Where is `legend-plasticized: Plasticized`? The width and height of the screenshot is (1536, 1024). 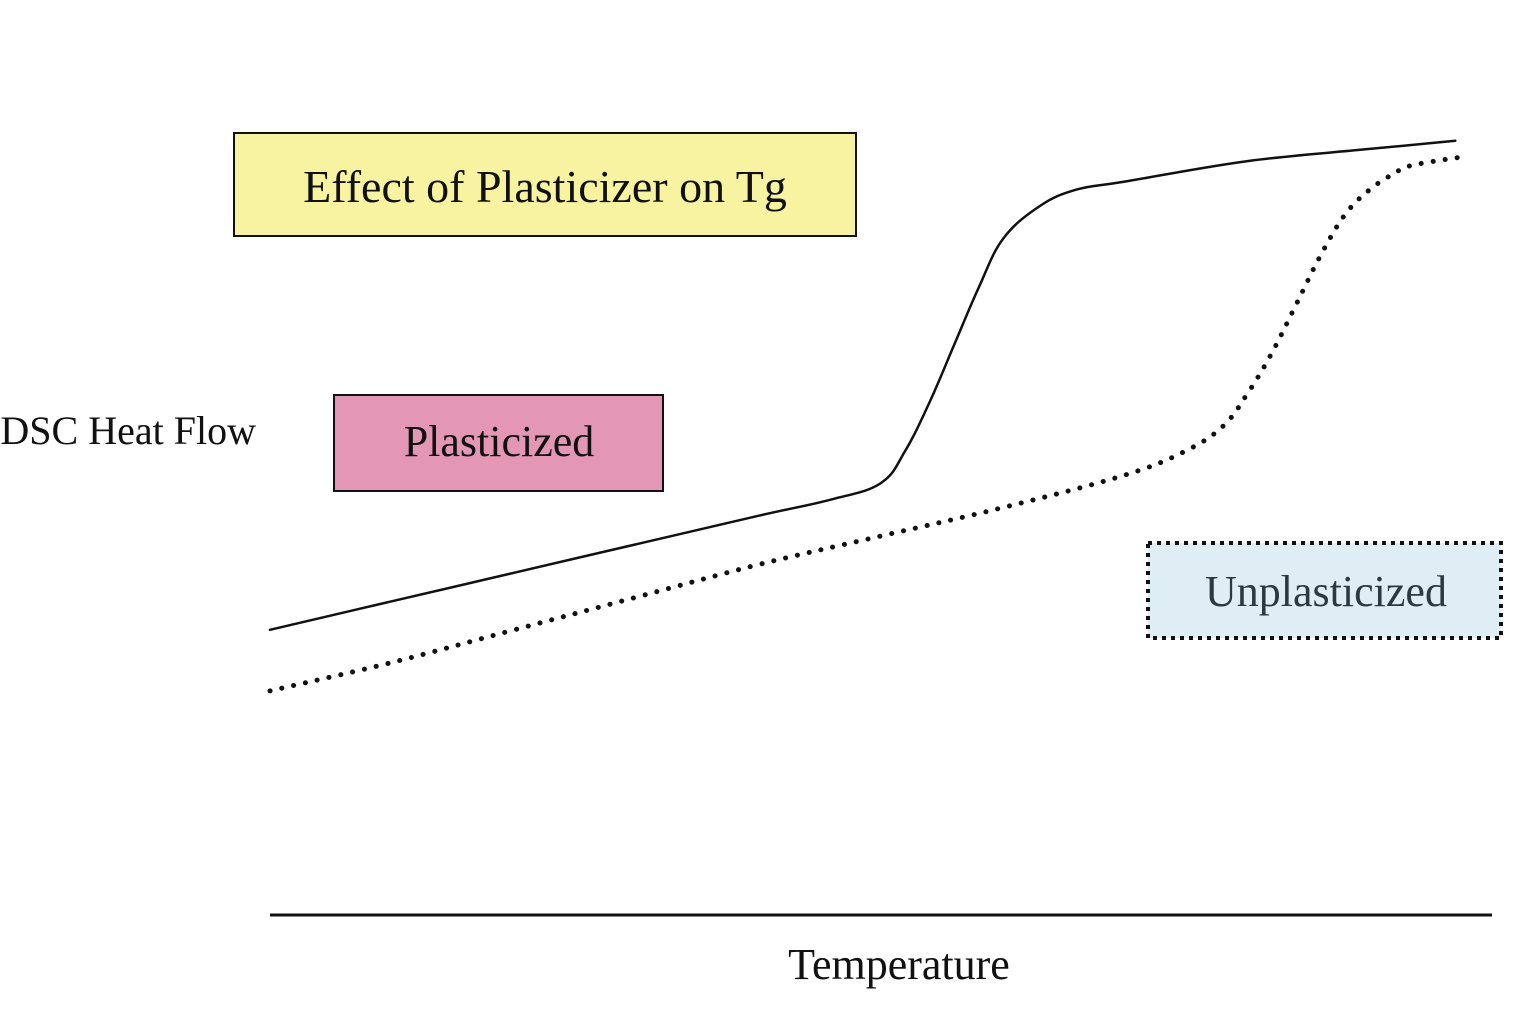 legend-plasticized: Plasticized is located at coordinates (498, 443).